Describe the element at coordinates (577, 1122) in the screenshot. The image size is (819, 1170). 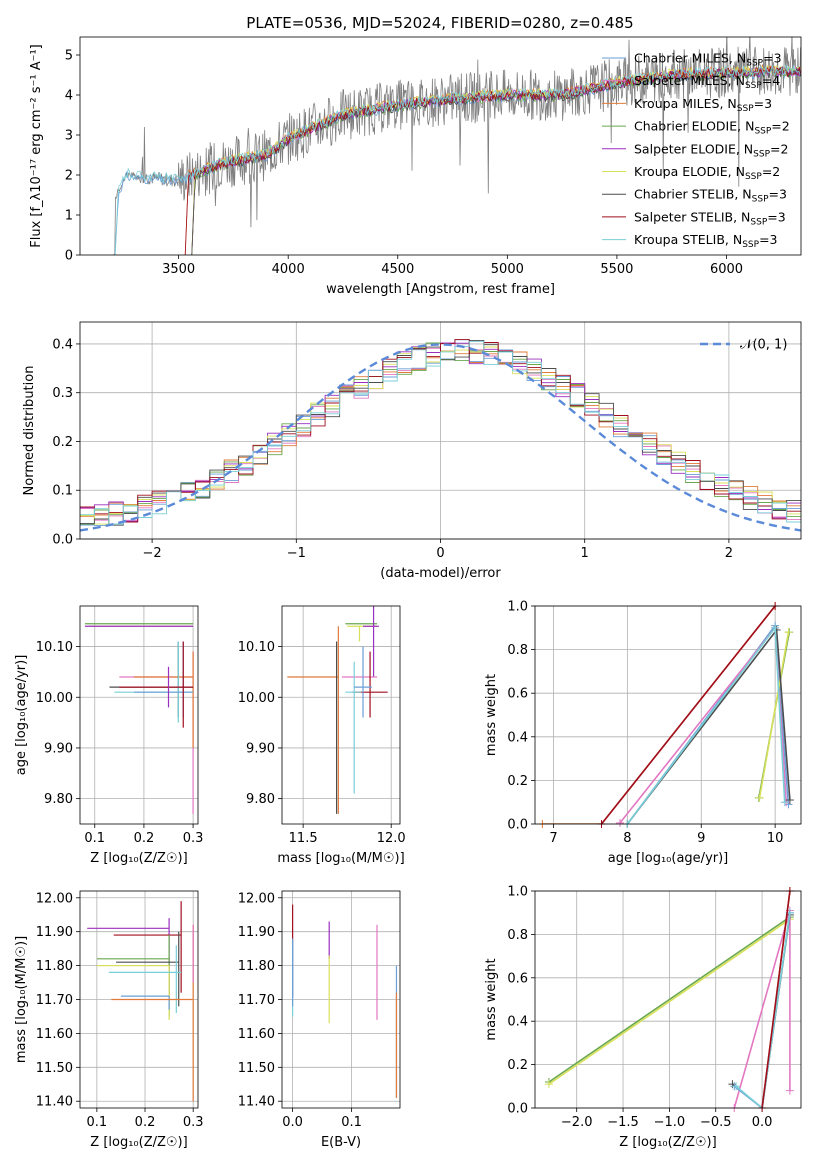
I see `x-tick-label: −2.0` at that location.